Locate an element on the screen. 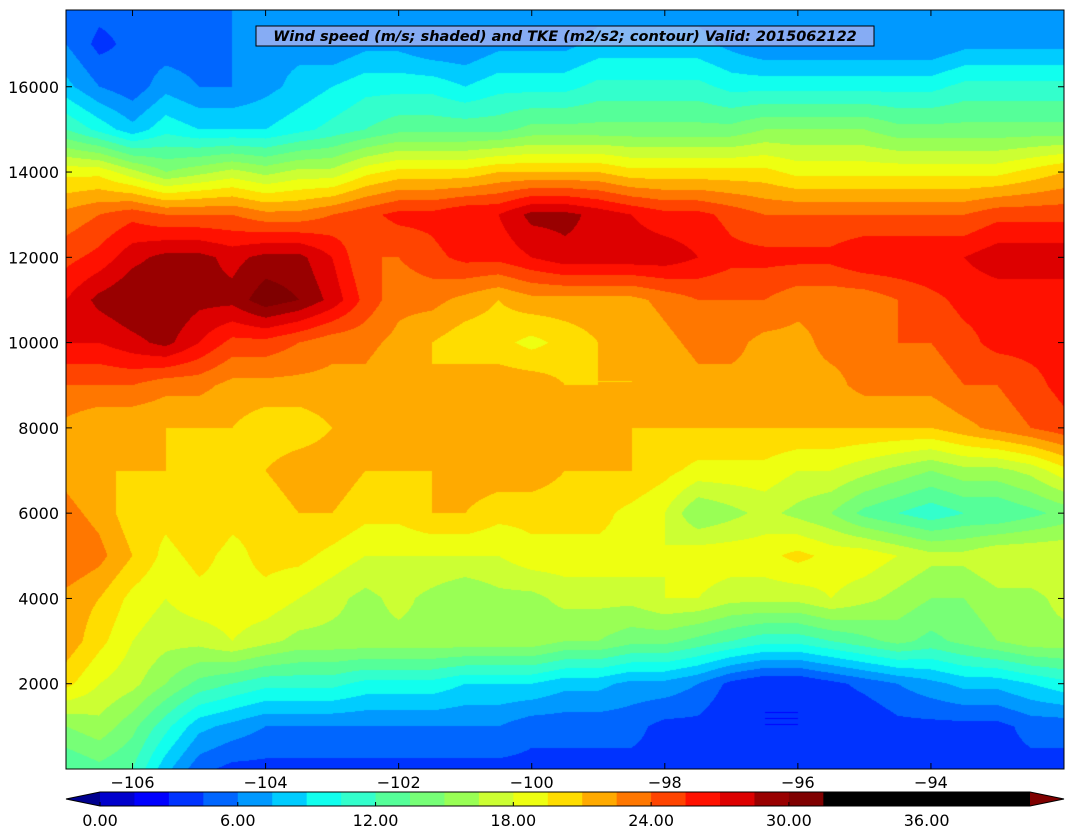 The width and height of the screenshot is (1073, 838). y-tick-label: 10000 is located at coordinates (33, 343).